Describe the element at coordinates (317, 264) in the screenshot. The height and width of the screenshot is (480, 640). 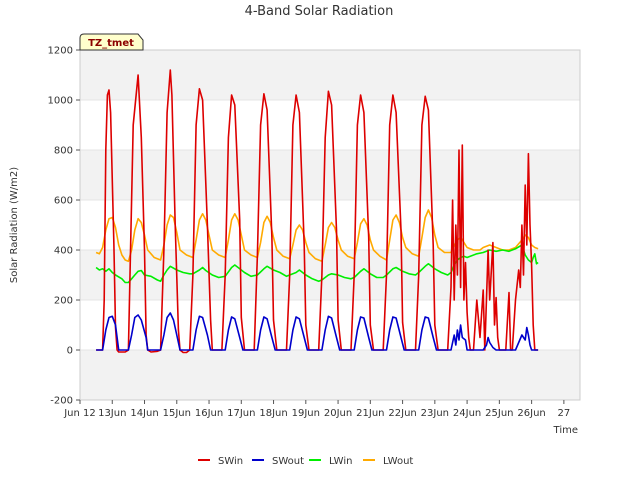
I see `series-line-lwin` at that location.